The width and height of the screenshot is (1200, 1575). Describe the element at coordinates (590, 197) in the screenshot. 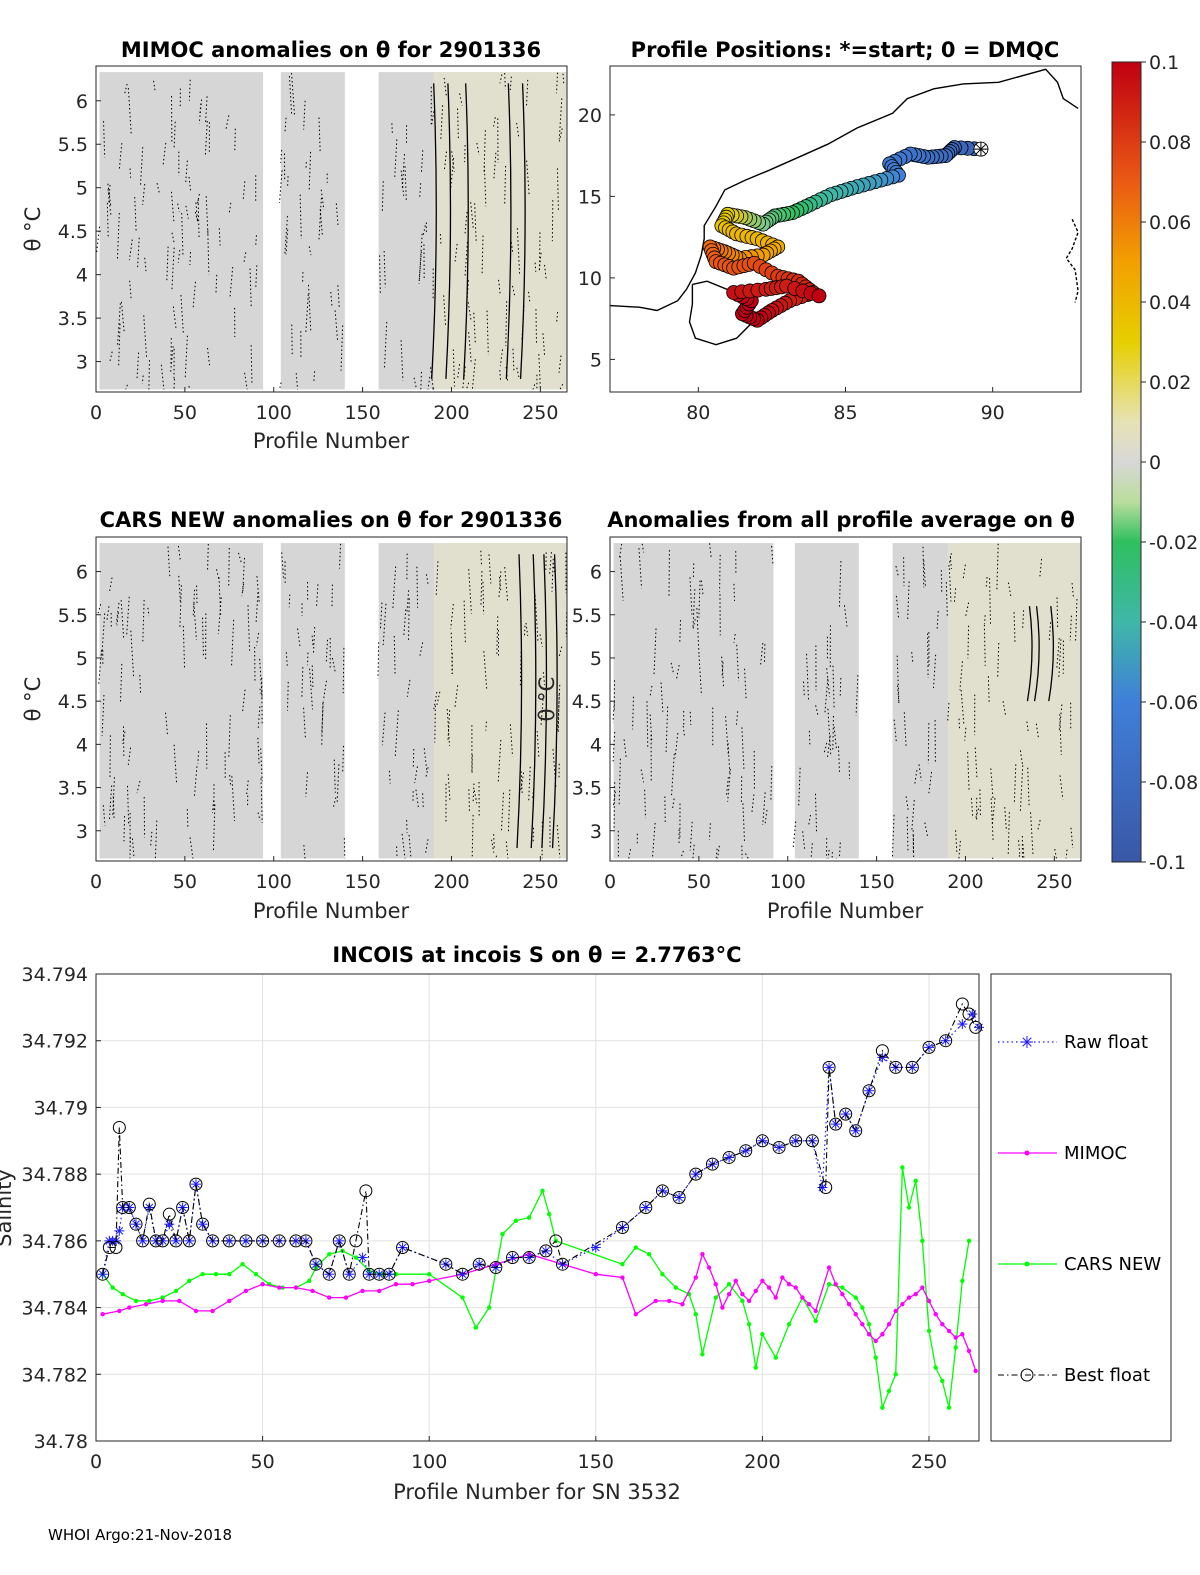

I see `positions-y-tick-label: 15` at that location.